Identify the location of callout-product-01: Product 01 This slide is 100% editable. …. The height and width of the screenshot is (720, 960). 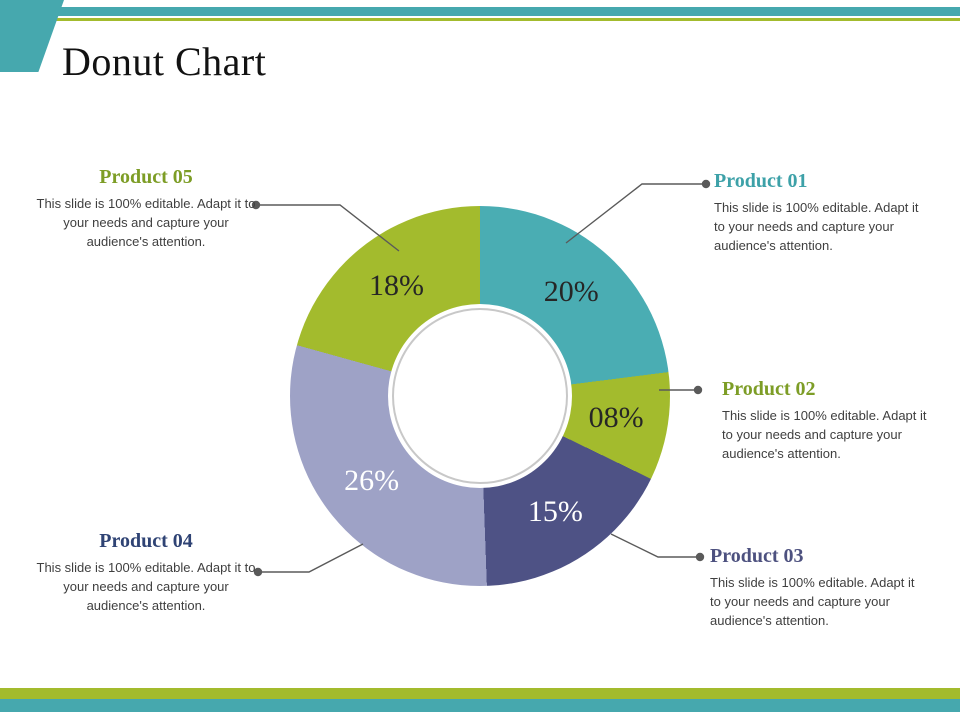
(821, 213).